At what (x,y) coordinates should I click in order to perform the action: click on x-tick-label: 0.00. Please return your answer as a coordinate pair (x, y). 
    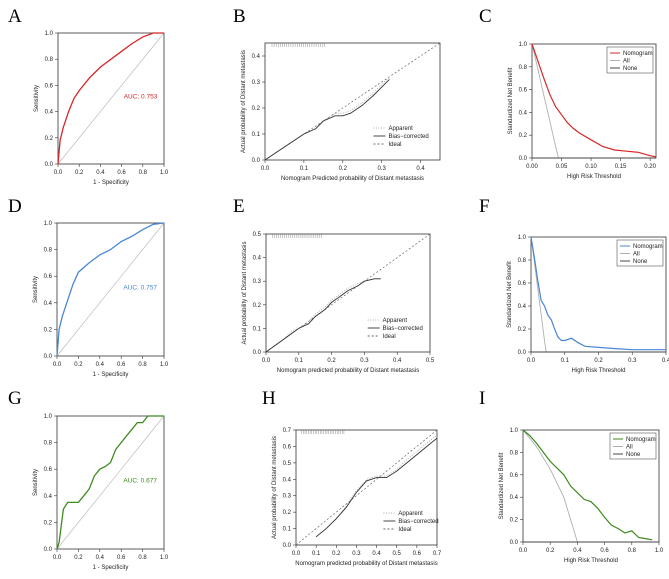
    Looking at the image, I should click on (532, 167).